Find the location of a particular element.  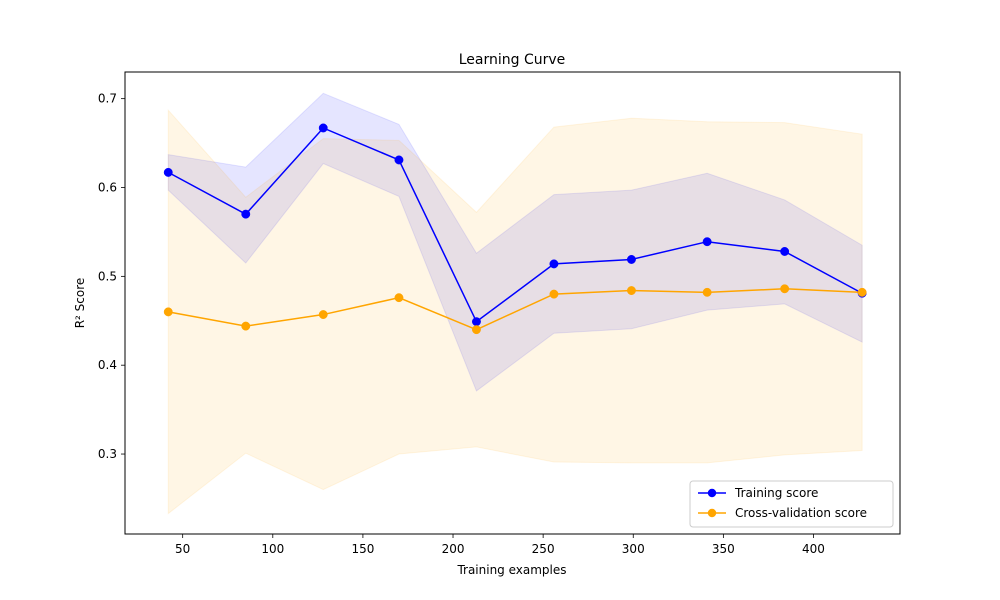

legend: Training score Cross-validation score is located at coordinates (791, 504).